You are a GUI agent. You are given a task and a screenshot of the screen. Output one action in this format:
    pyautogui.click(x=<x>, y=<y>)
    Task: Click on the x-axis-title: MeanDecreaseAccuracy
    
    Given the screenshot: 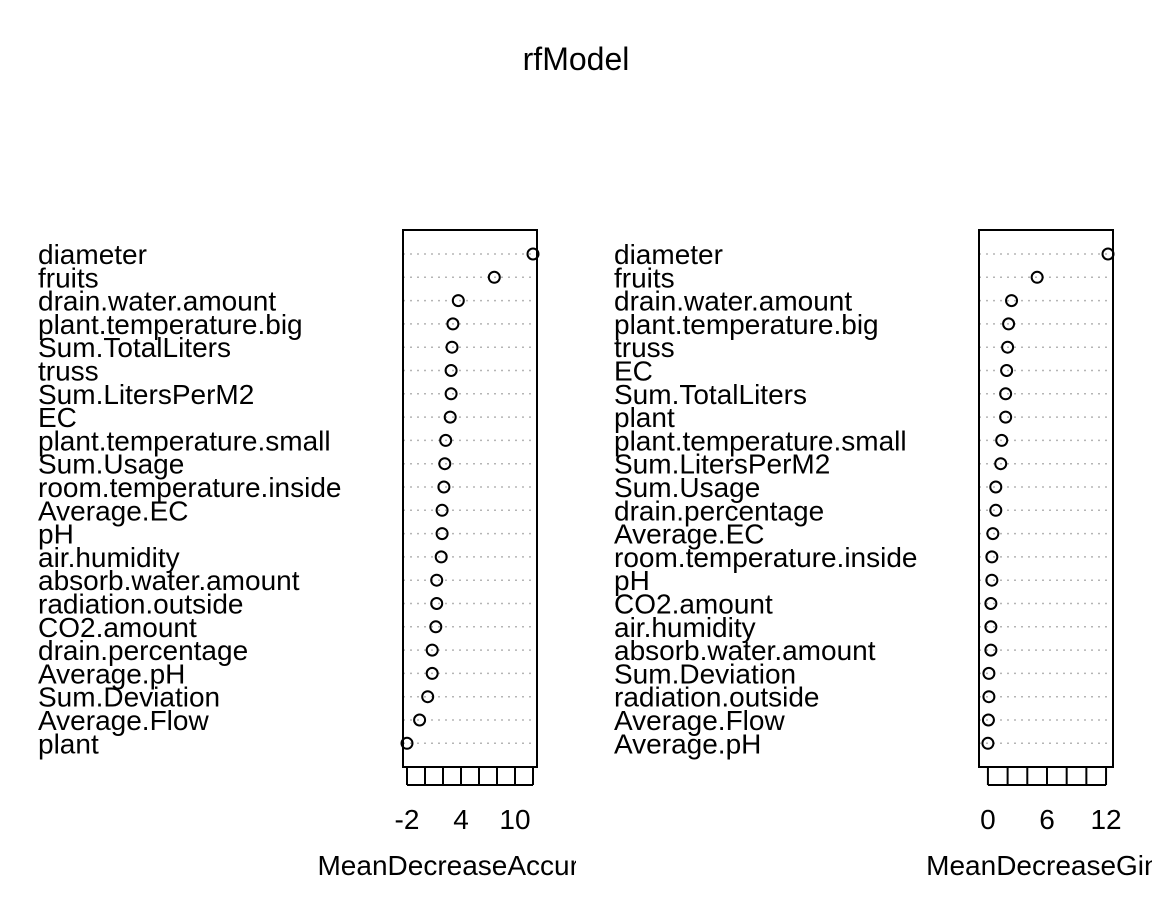 What is the action you would take?
    pyautogui.click(x=469, y=865)
    